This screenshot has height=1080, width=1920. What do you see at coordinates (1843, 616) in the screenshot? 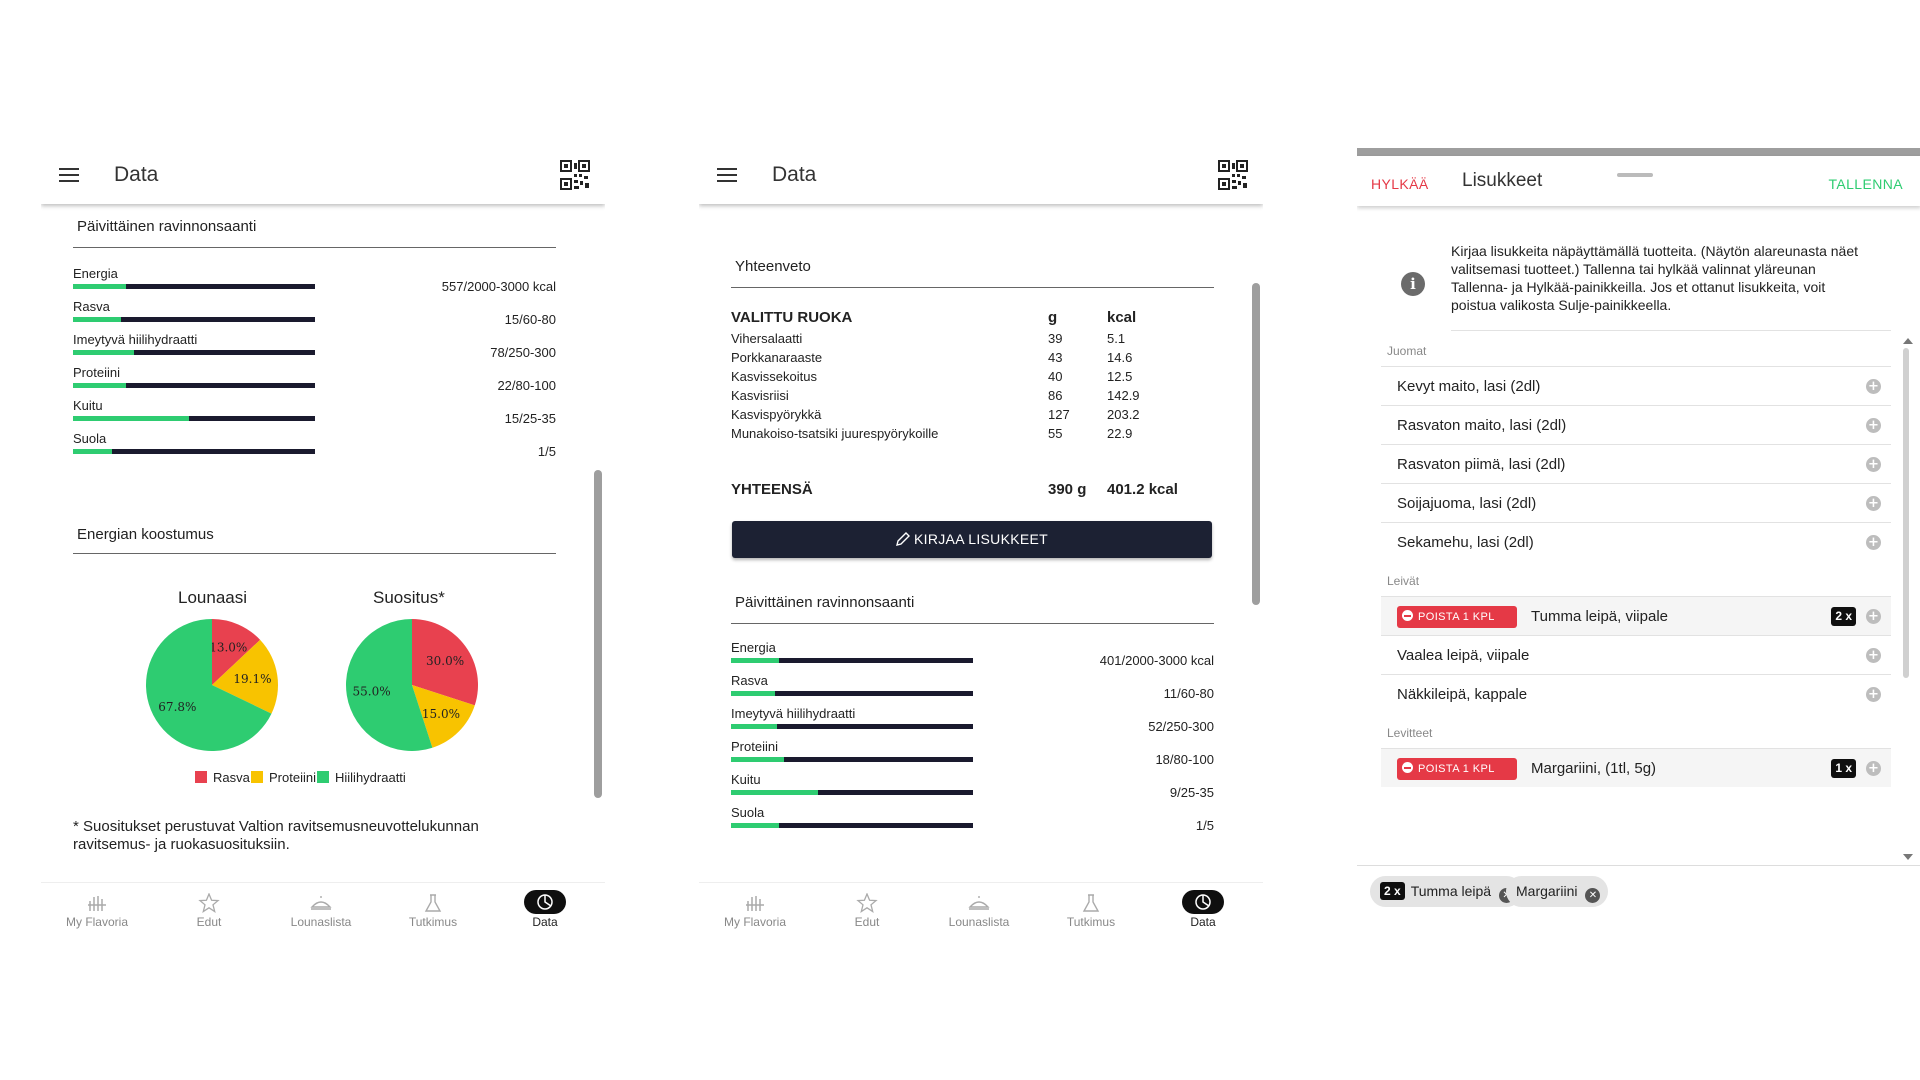
I see `count-badge: 2 x` at bounding box center [1843, 616].